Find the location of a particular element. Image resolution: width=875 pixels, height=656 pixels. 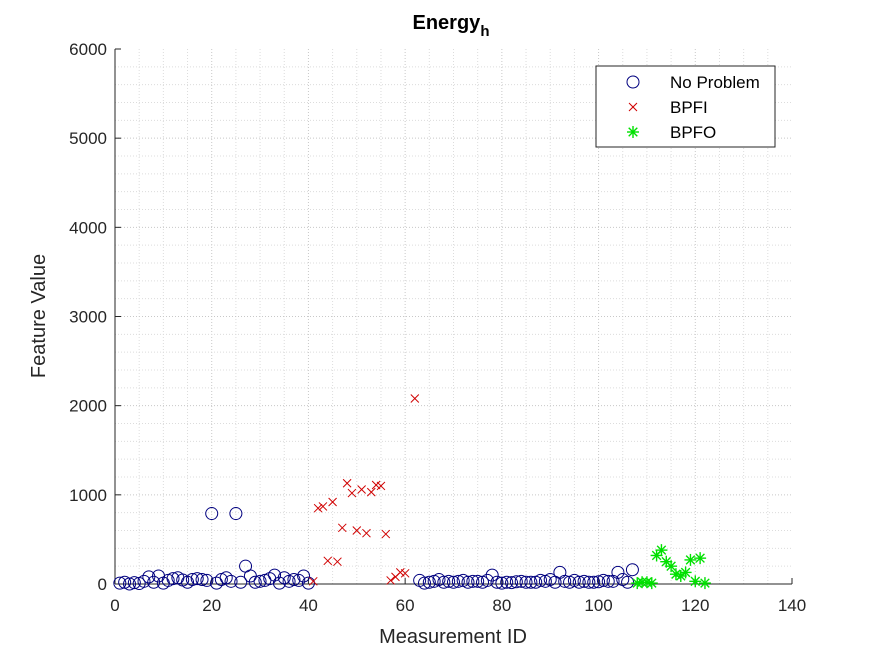

y-tick-label: 5000 is located at coordinates (88, 138).